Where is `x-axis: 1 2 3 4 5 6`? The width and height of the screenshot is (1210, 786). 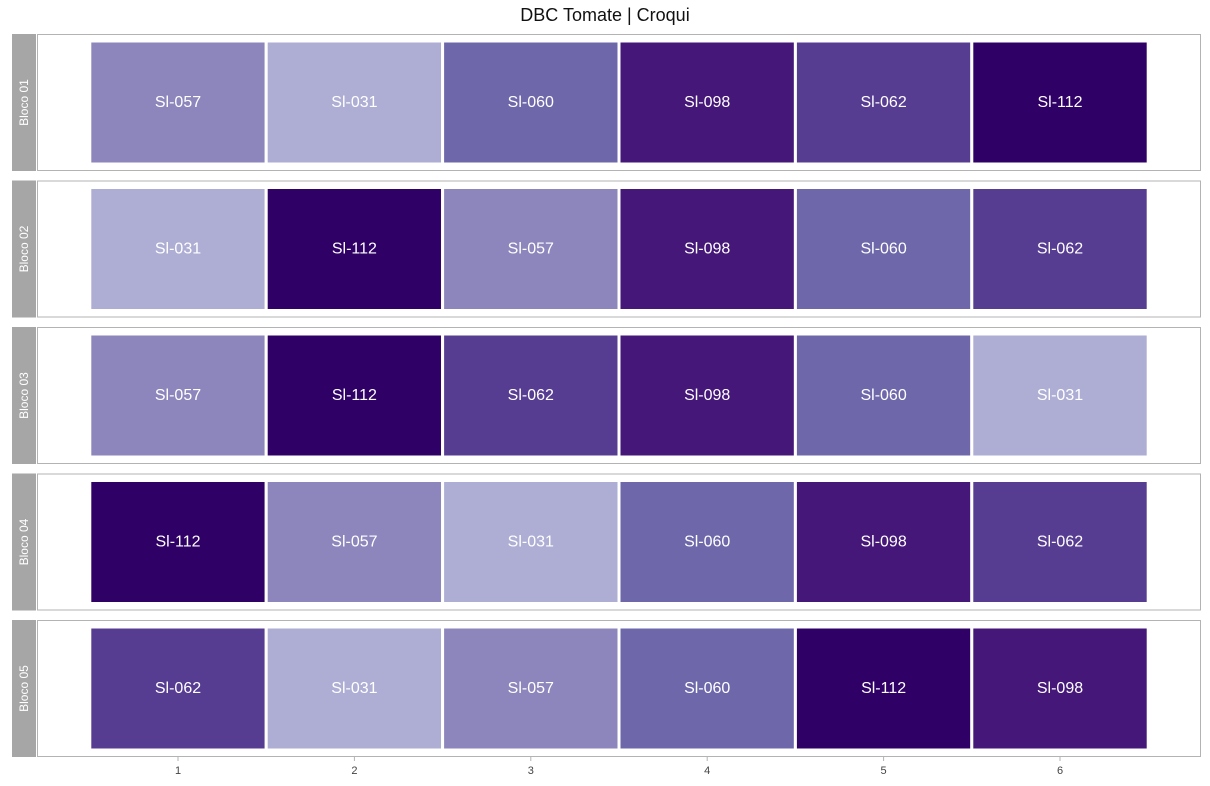
x-axis: 1 2 3 4 5 6 is located at coordinates (619, 767).